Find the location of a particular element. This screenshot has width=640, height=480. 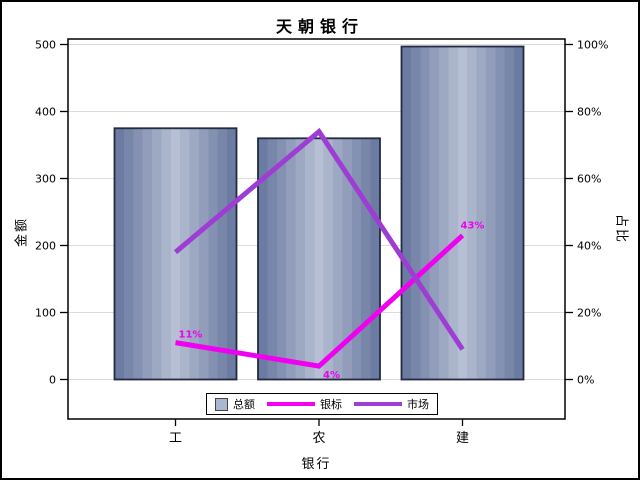

right-tick-label: 80% is located at coordinates (589, 112).